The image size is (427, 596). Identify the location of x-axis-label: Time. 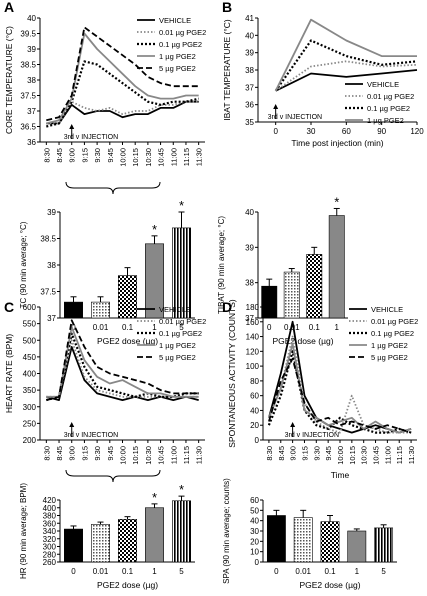
(340, 475).